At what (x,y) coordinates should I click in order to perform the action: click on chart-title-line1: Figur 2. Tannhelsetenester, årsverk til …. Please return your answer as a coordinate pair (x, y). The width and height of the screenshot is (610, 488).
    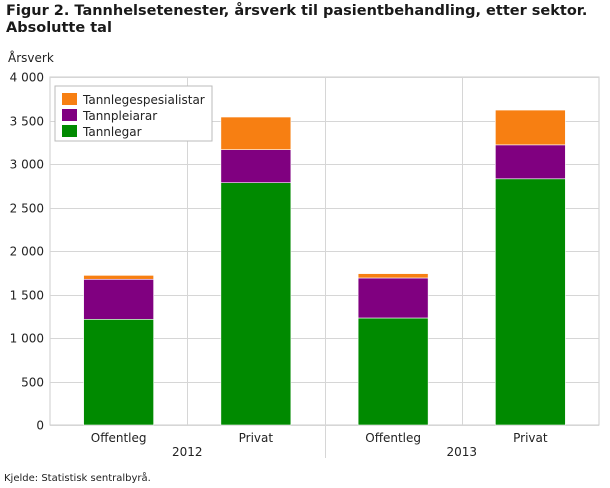
    Looking at the image, I should click on (297, 11).